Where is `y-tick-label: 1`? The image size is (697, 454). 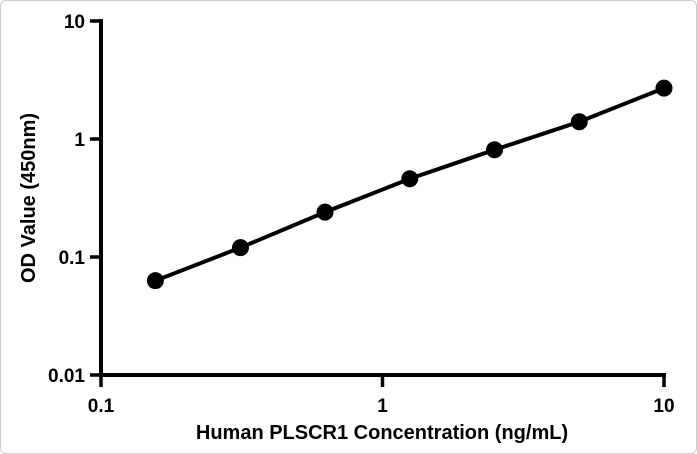
y-tick-label: 1 is located at coordinates (79, 140).